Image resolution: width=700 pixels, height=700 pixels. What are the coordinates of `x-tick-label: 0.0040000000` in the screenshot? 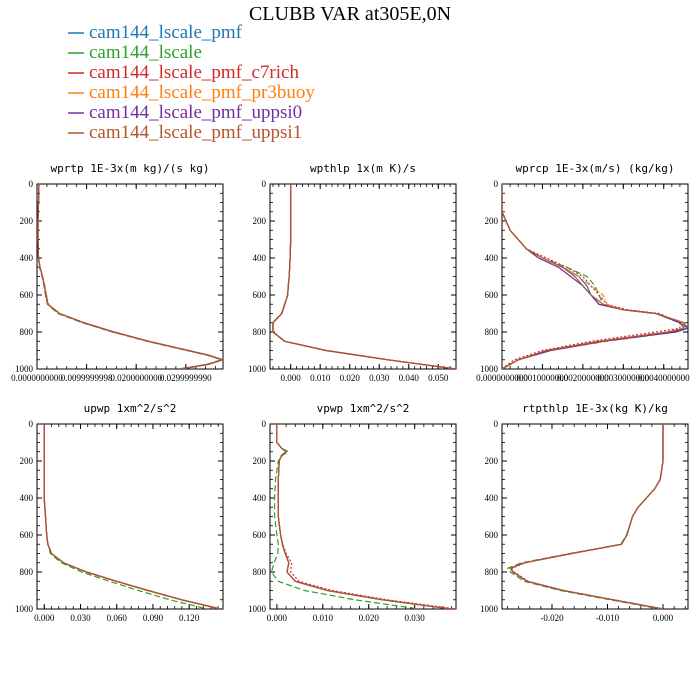 It's located at (664, 378).